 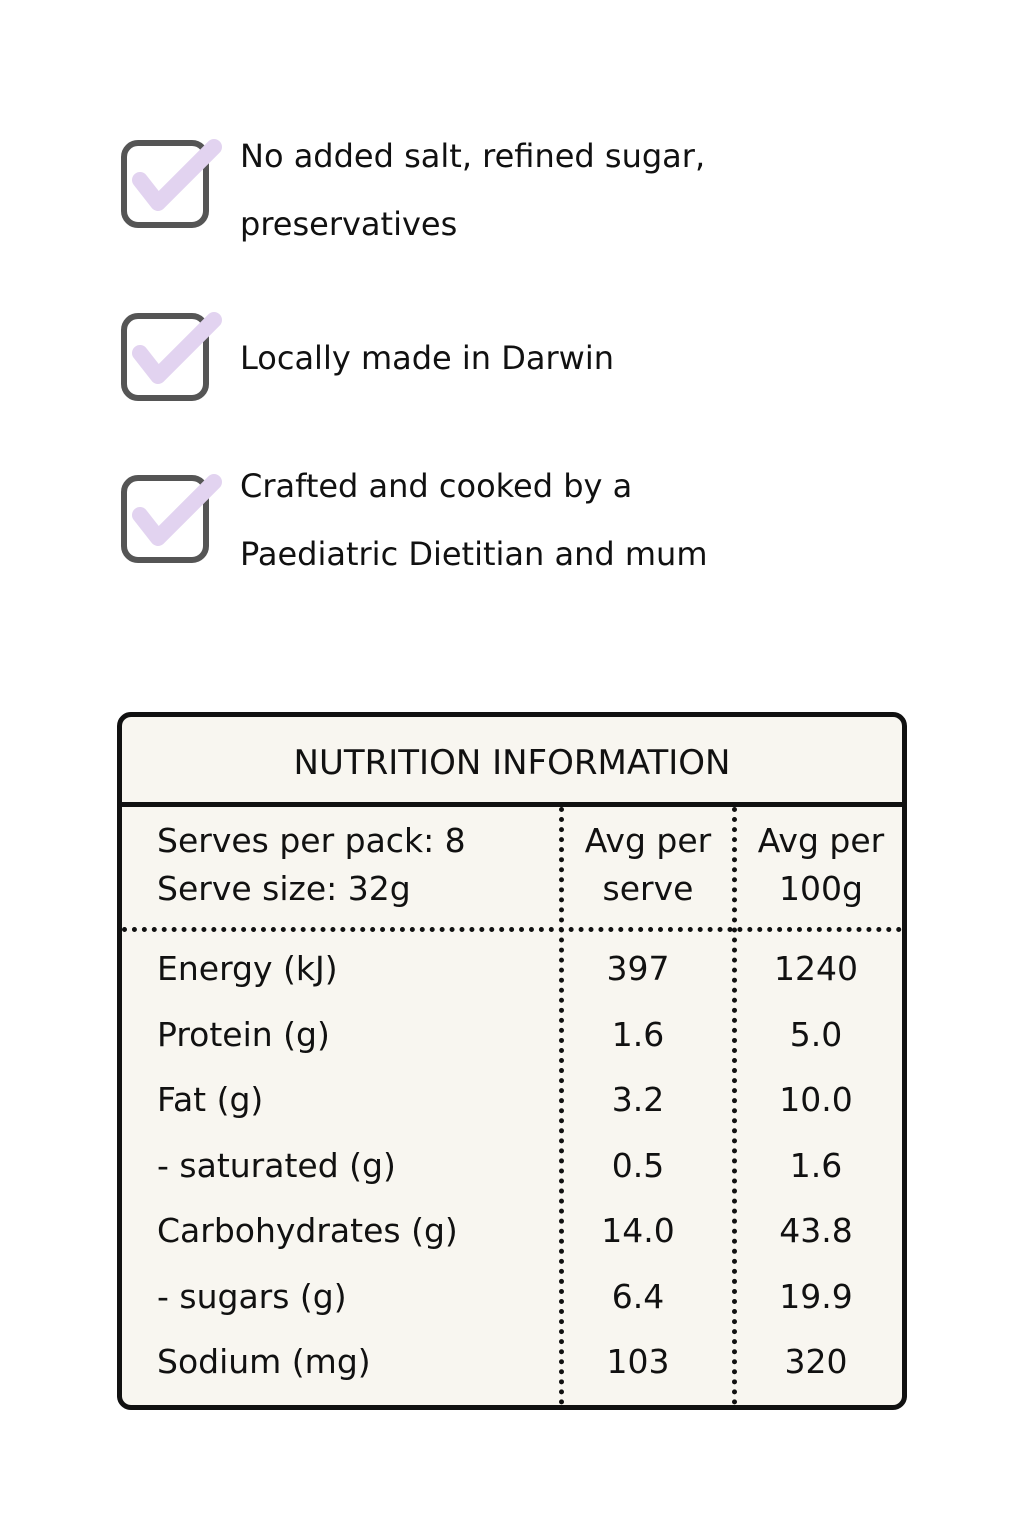 What do you see at coordinates (638, 968) in the screenshot?
I see `per-serve-value: 397` at bounding box center [638, 968].